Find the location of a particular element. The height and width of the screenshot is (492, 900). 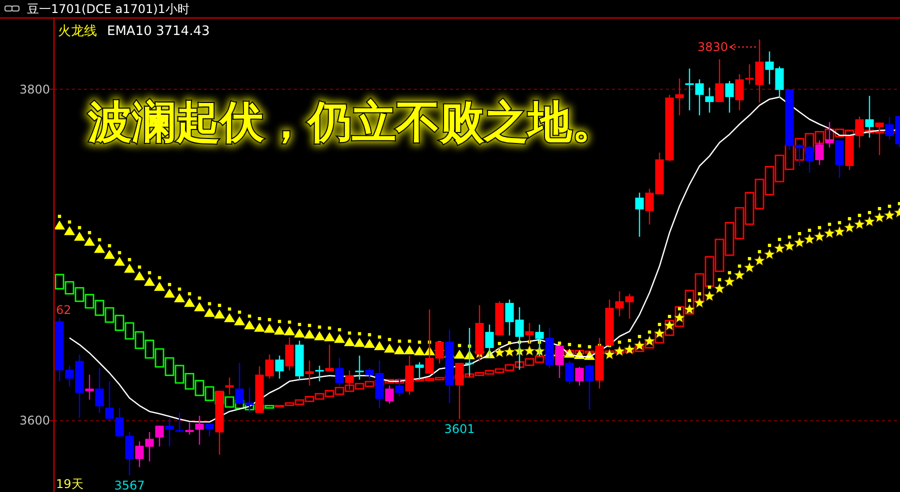

text: 火龙线 is located at coordinates (77, 31).